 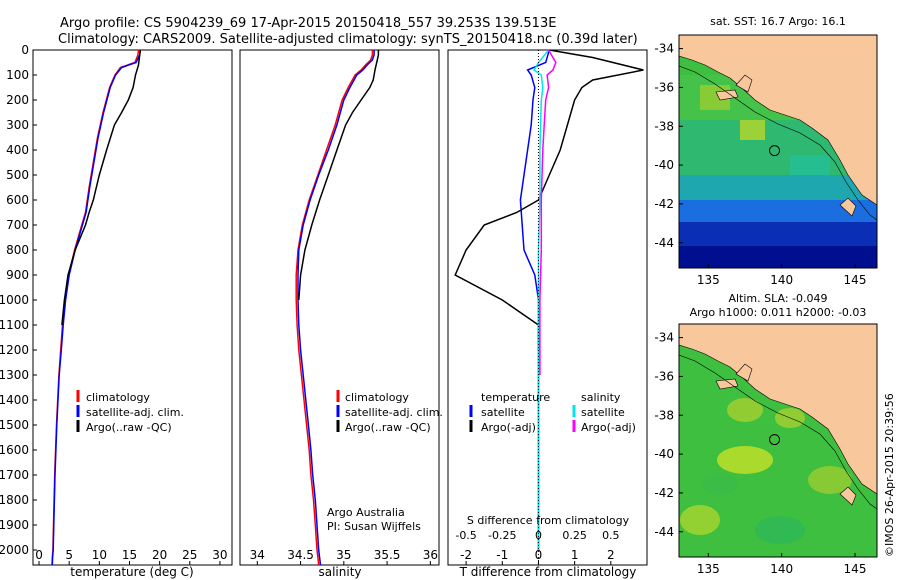 I want to click on depth-tick-label: 100, so click(x=17, y=75).